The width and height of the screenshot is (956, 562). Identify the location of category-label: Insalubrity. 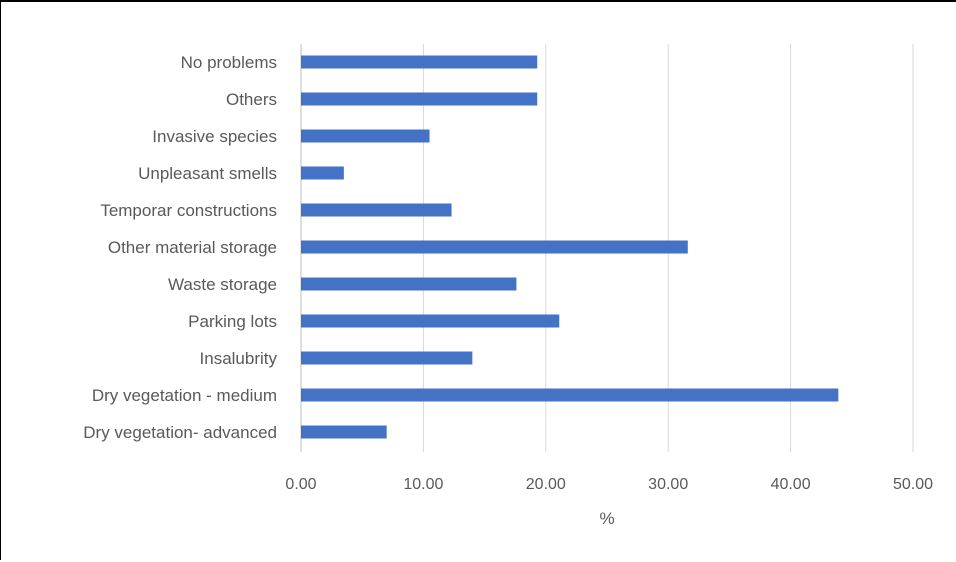
(239, 358).